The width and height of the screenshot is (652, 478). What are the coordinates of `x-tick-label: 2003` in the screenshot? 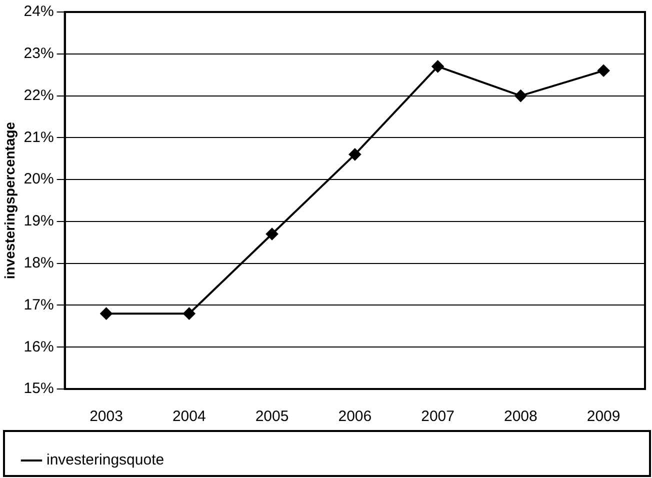 It's located at (106, 417).